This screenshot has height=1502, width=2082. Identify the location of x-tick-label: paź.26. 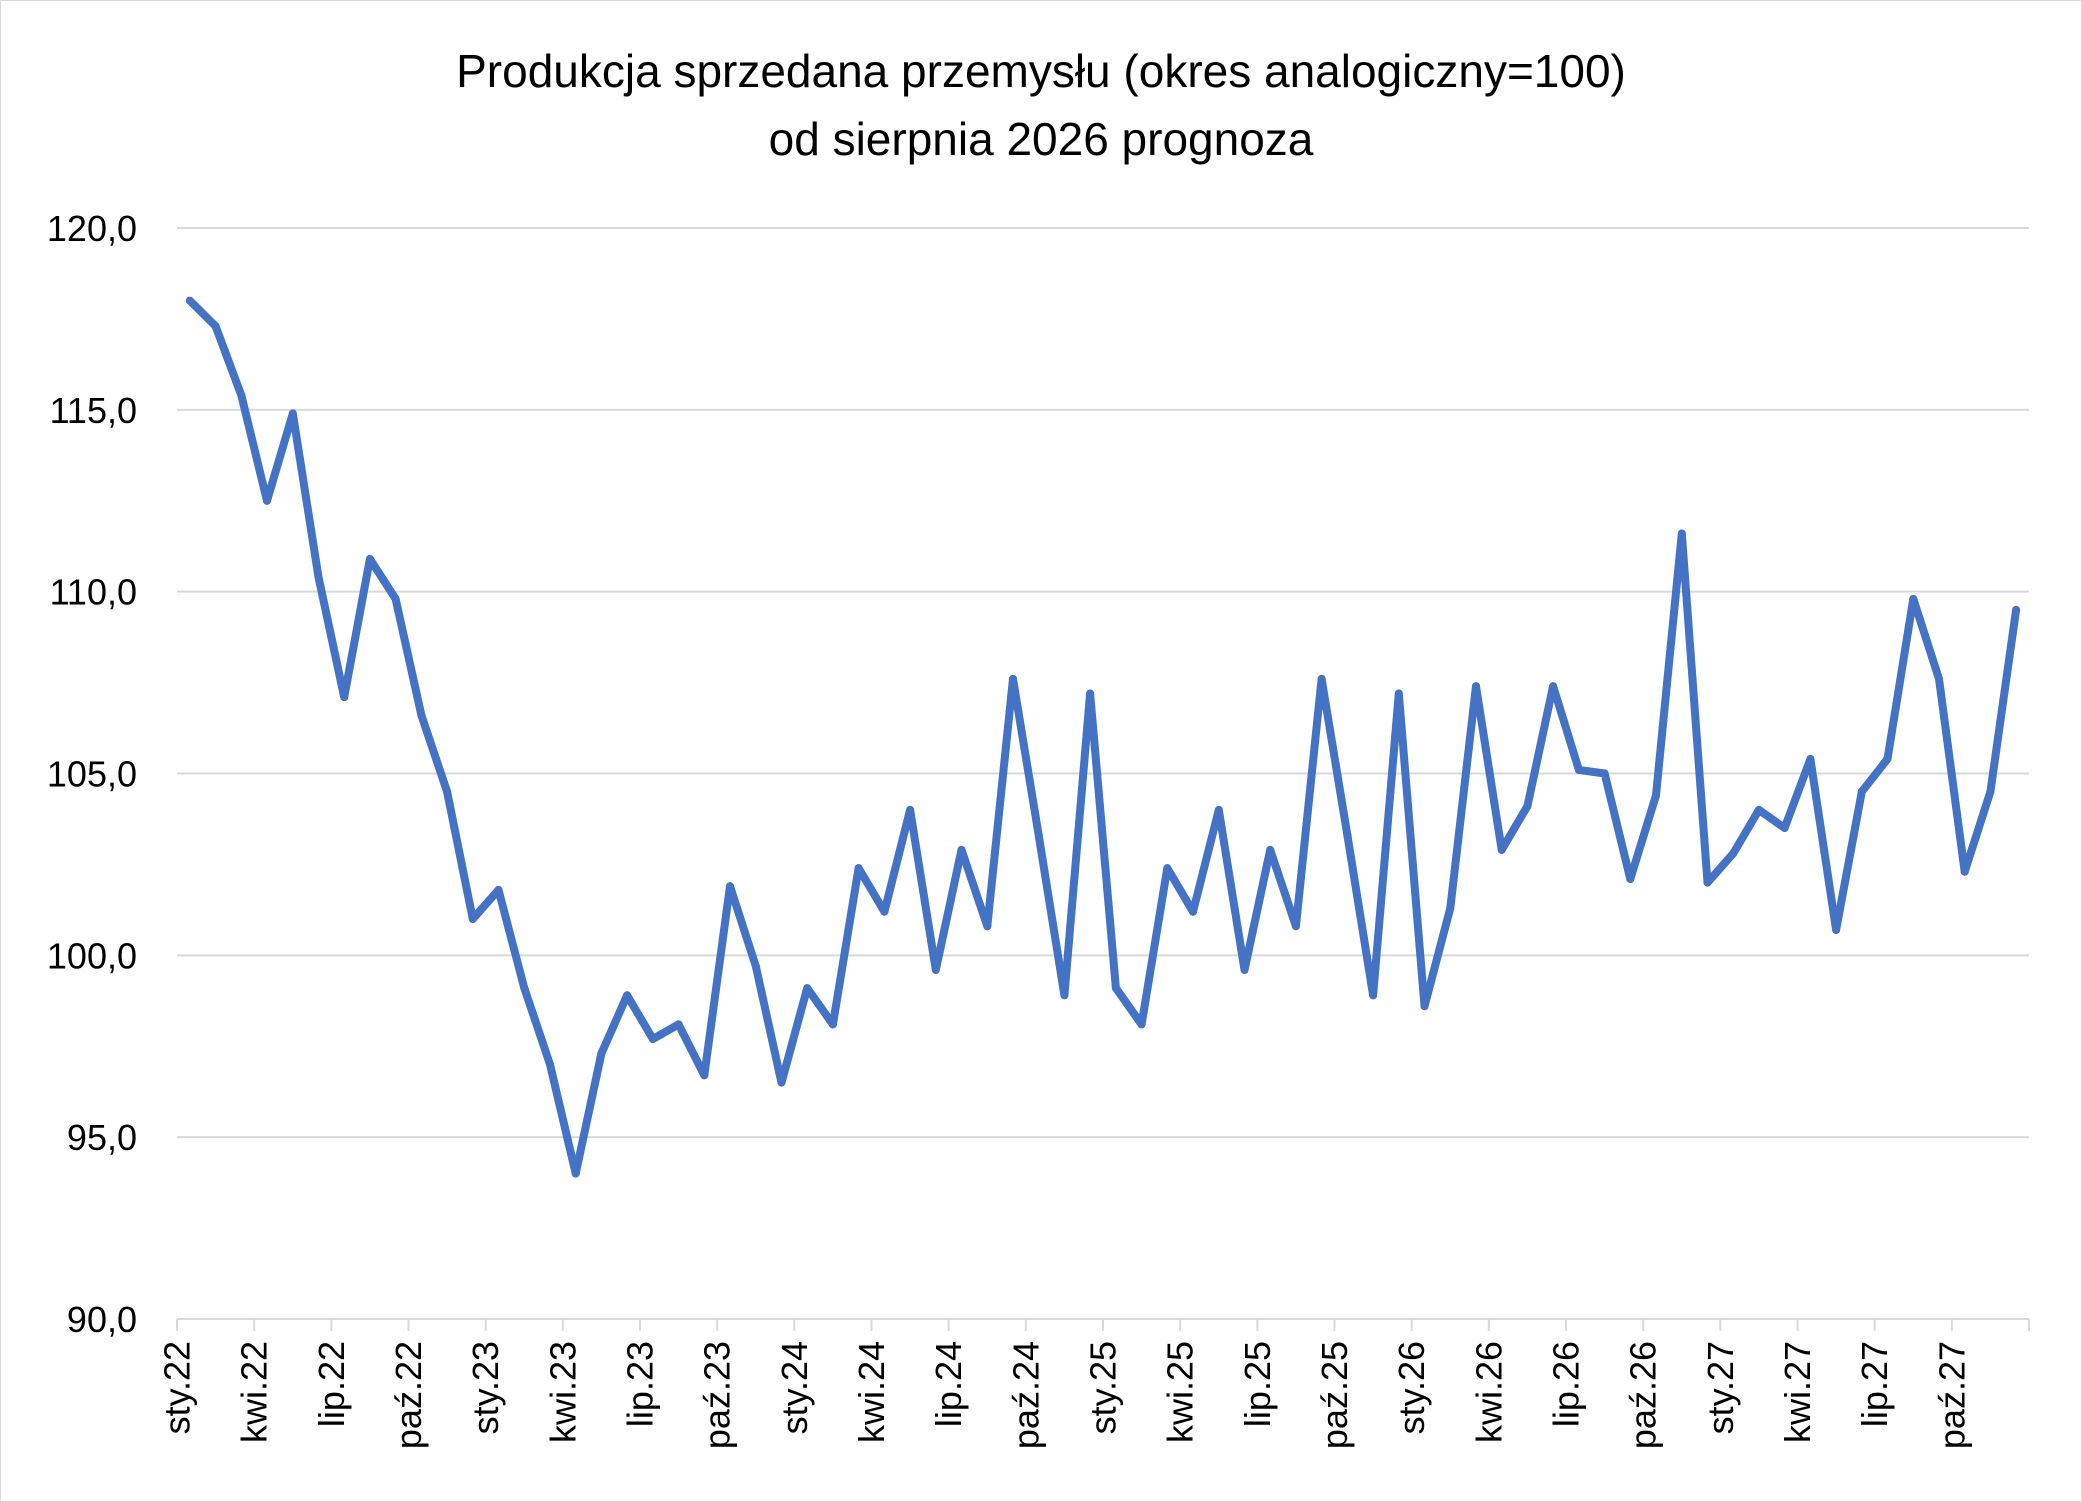
(1643, 1395).